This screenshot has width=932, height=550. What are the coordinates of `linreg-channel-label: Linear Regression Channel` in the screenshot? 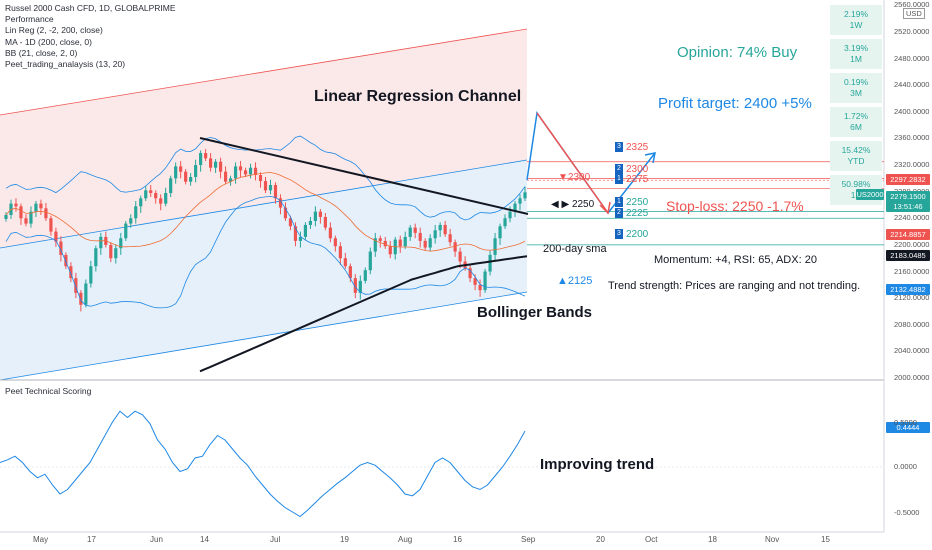 It's located at (418, 96).